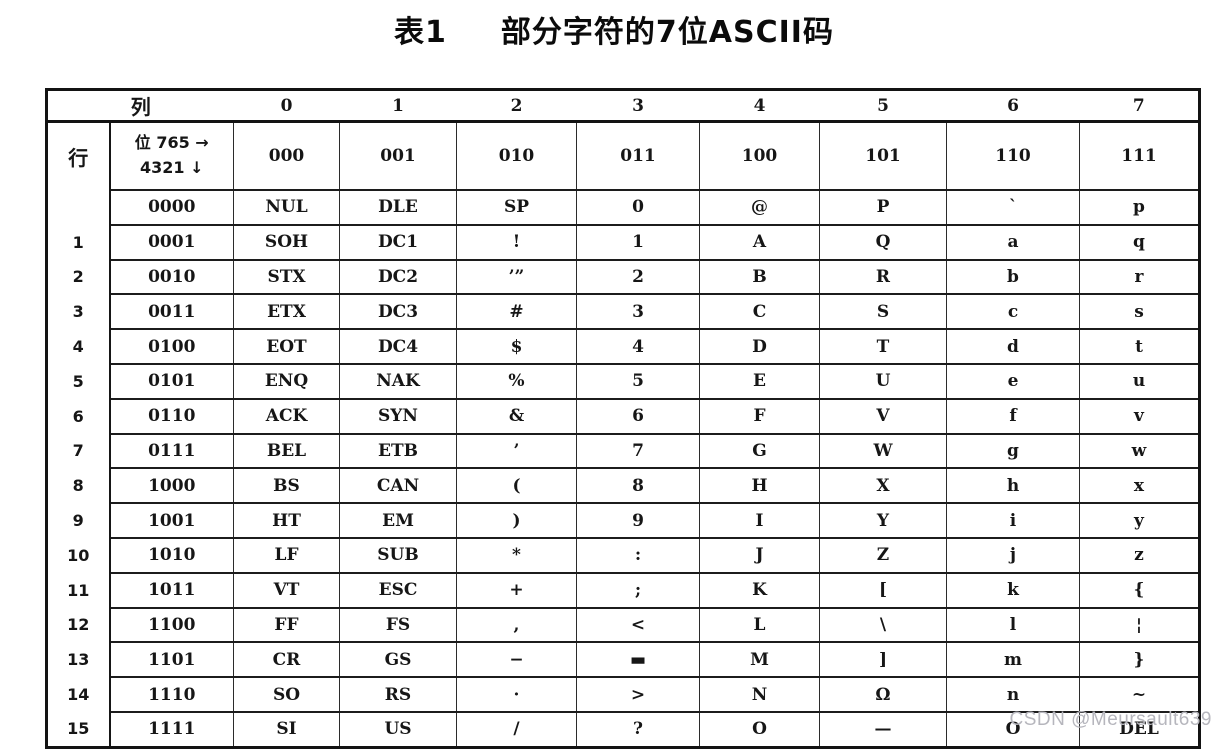 The height and width of the screenshot is (749, 1228). I want to click on row-number: 14, so click(78, 694).